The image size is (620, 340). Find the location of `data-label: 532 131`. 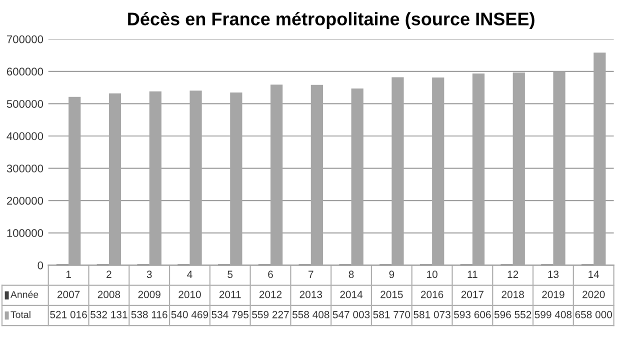

data-label: 532 131 is located at coordinates (109, 314).